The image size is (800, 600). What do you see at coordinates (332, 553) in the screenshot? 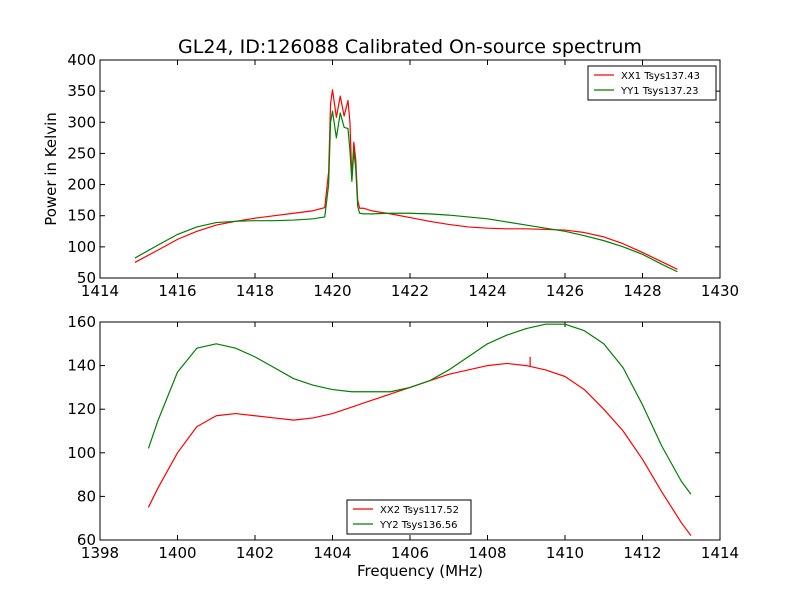
I see `x-tick-label: 1404` at bounding box center [332, 553].